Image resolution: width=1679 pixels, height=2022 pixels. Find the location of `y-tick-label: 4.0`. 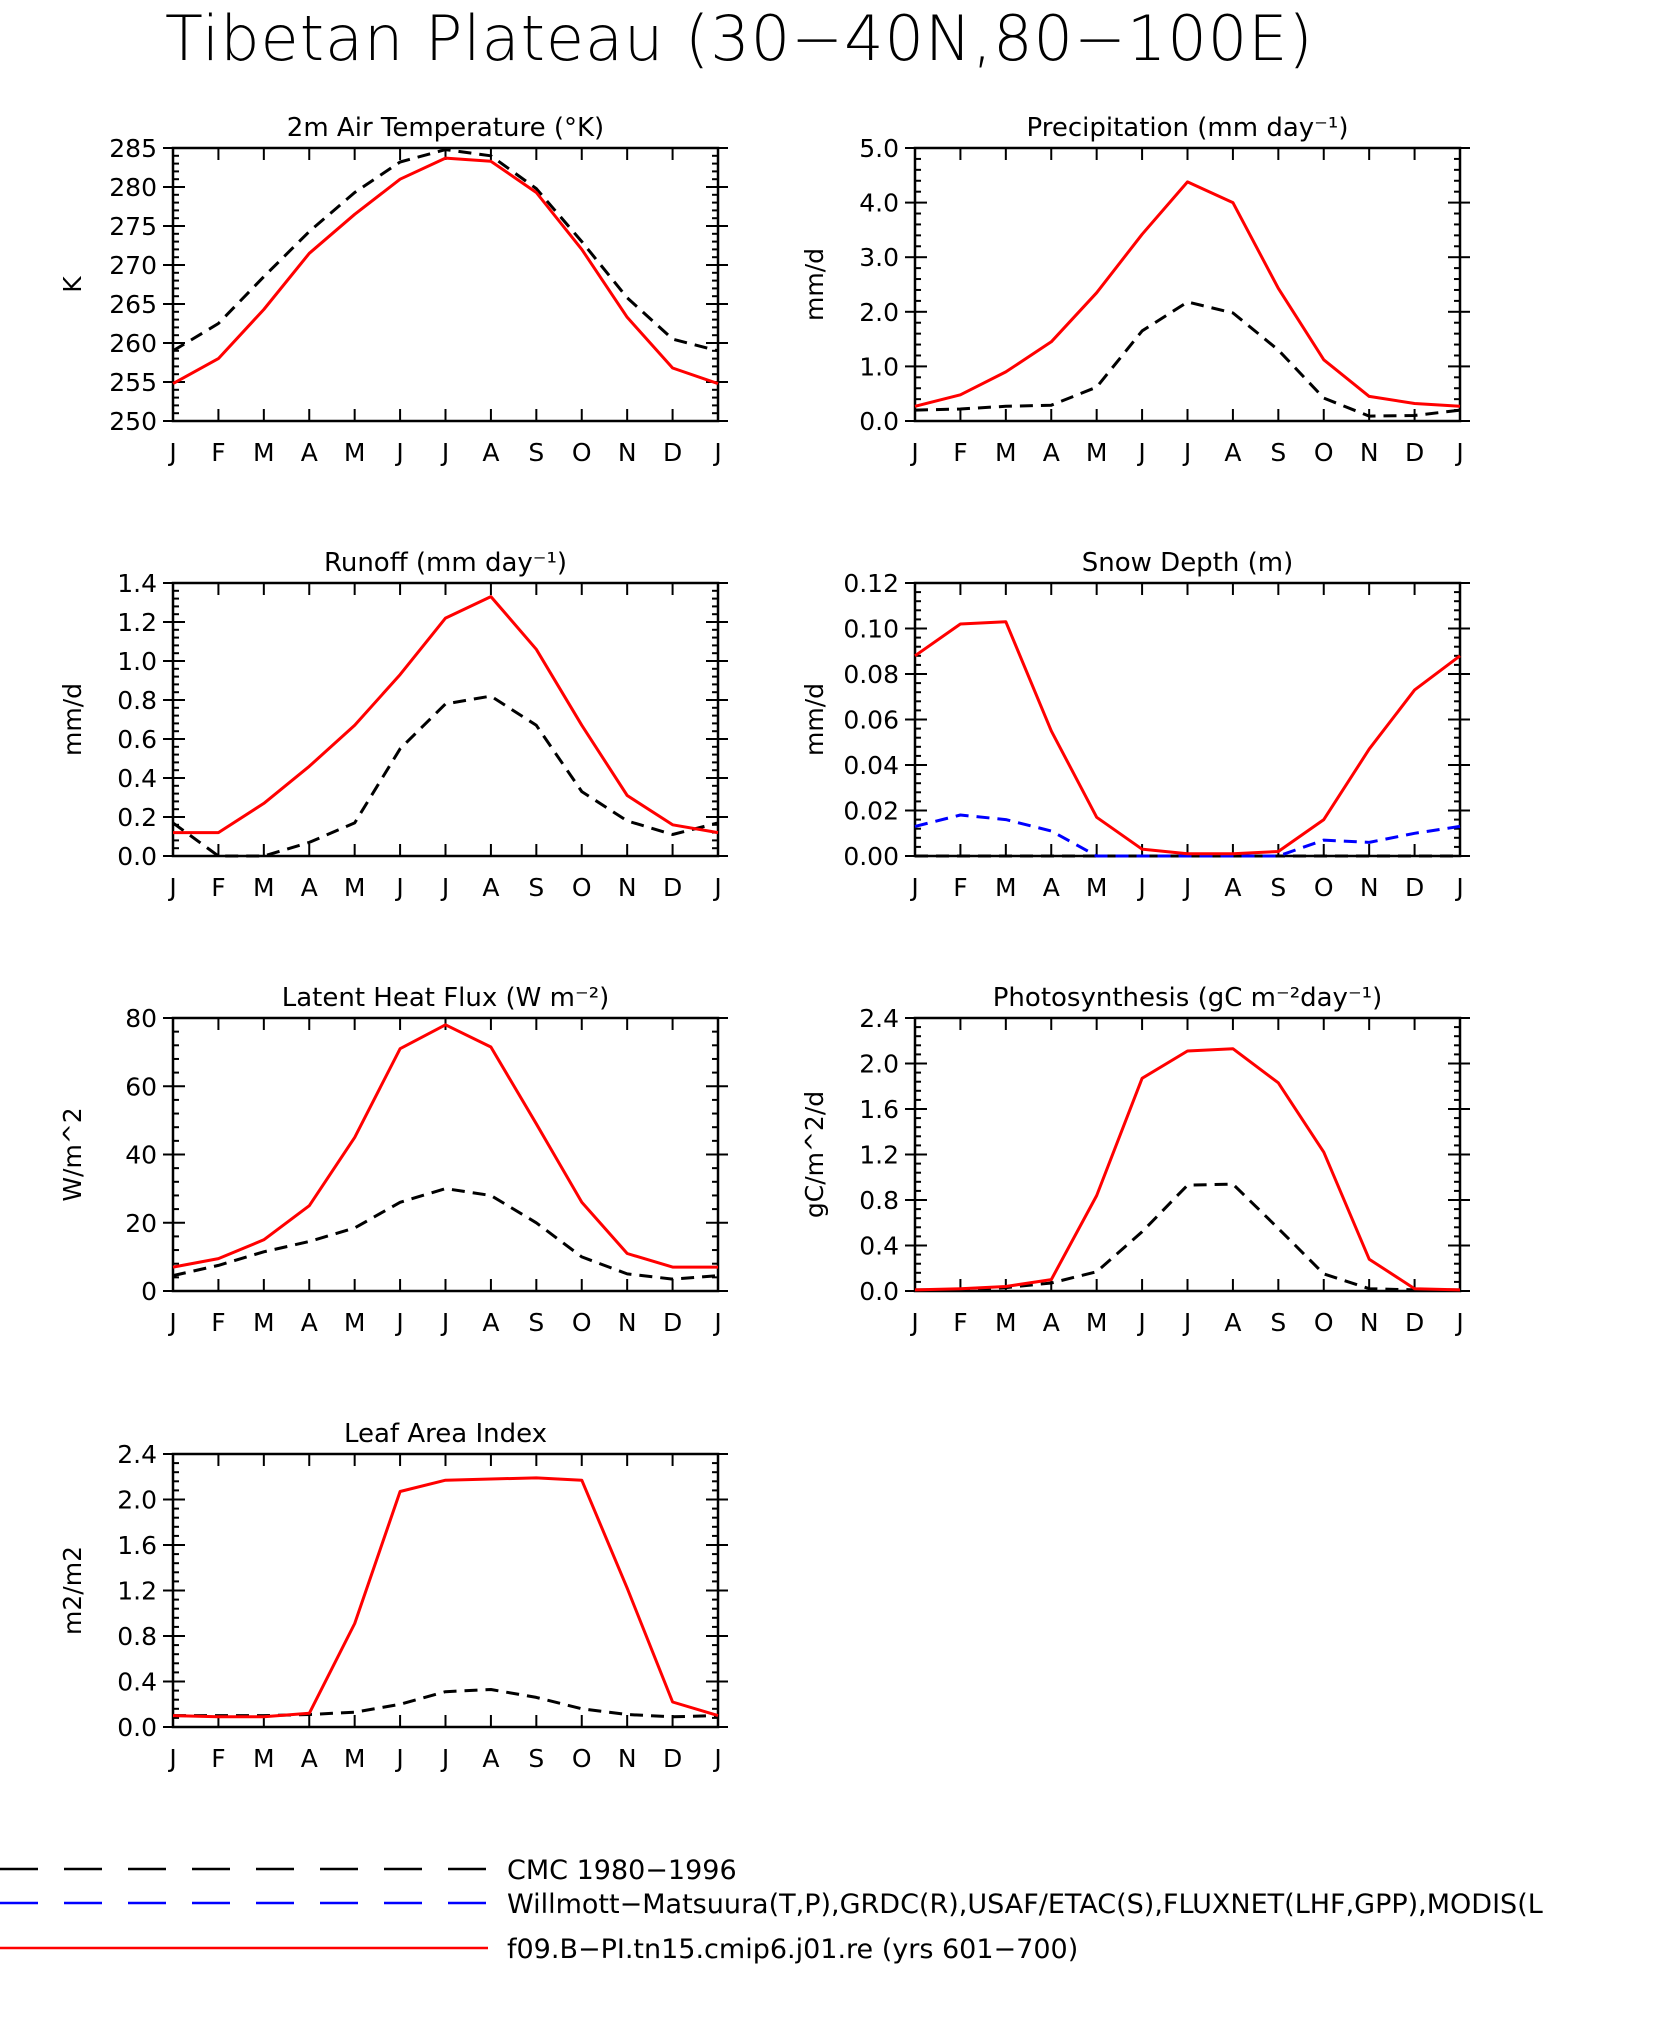

y-tick-label: 4.0 is located at coordinates (879, 203).